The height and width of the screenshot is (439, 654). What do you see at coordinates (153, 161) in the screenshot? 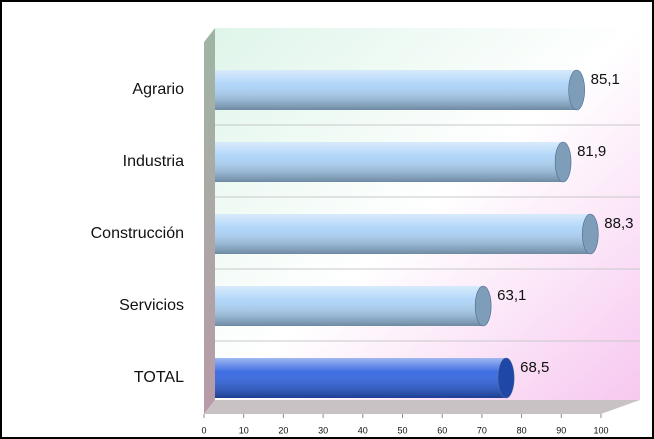
I see `category-label: Industria` at bounding box center [153, 161].